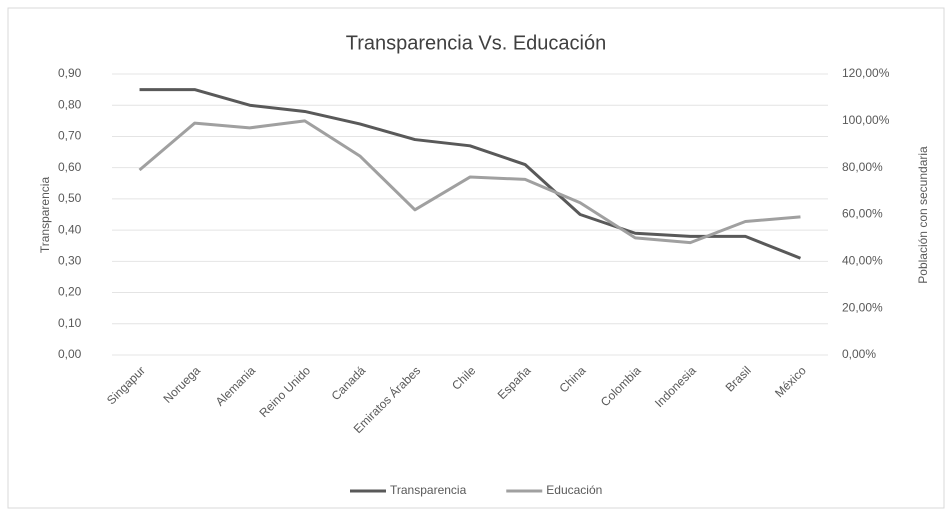  Describe the element at coordinates (862, 167) in the screenshot. I see `y2-tick-label: 80,00%` at that location.